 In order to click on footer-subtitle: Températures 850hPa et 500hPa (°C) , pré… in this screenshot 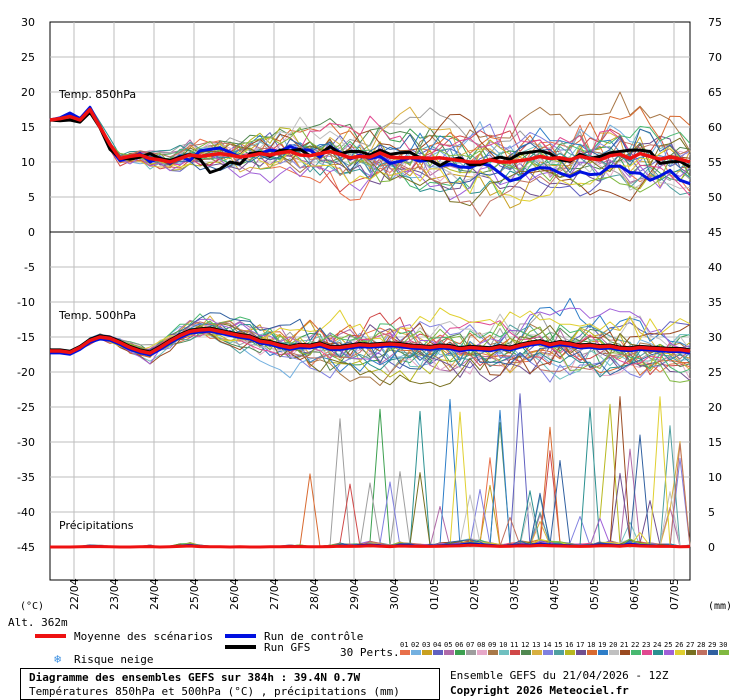, I will do `click(214, 691)`.